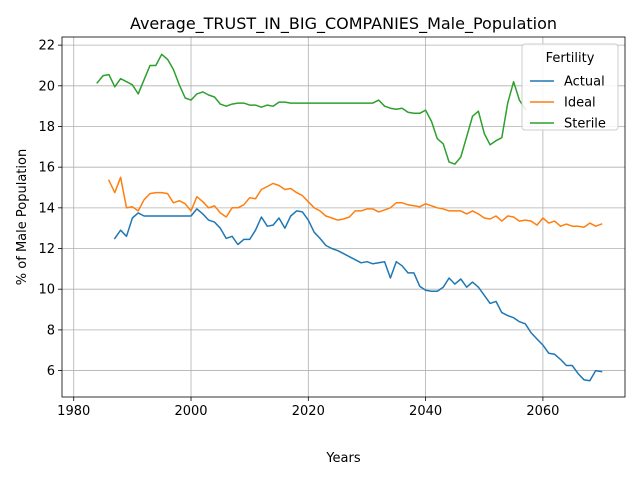 The height and width of the screenshot is (480, 640). I want to click on x-axis-ticks: 1980 2000 2020 2040 2060, so click(308, 408).